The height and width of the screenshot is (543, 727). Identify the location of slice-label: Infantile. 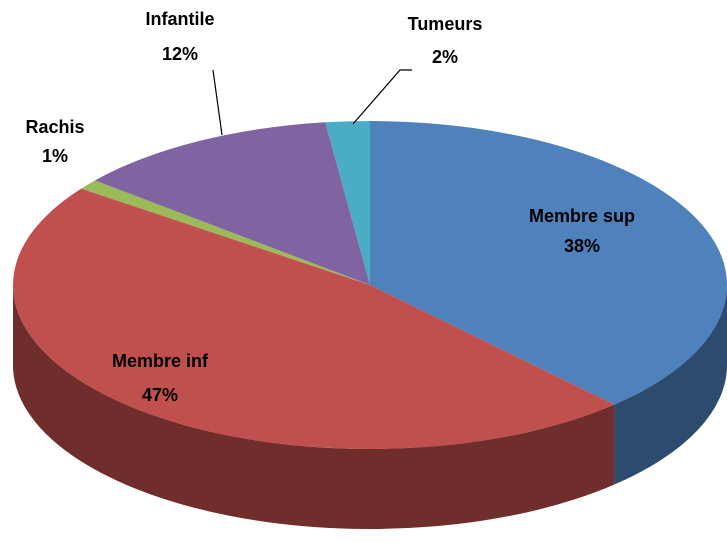
(179, 19).